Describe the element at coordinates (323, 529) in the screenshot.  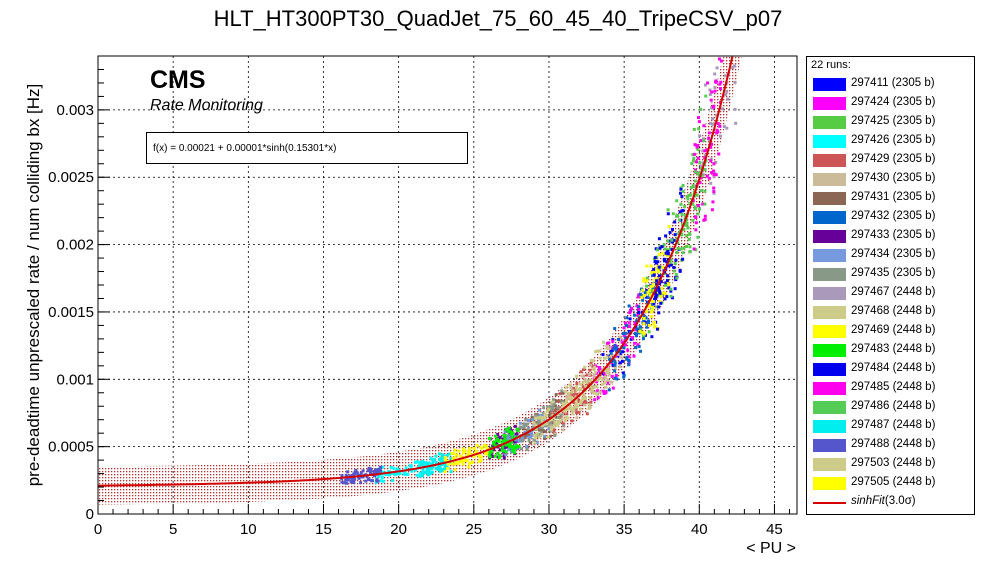
I see `x-tick-label: 15` at that location.